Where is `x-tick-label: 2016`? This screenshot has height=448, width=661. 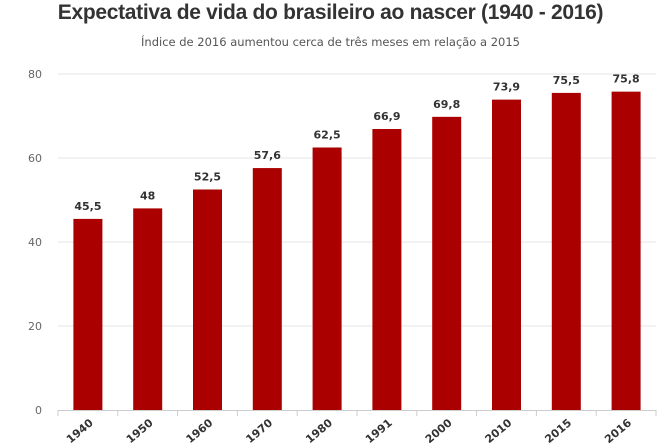
x-tick-label: 2016 is located at coordinates (618, 431).